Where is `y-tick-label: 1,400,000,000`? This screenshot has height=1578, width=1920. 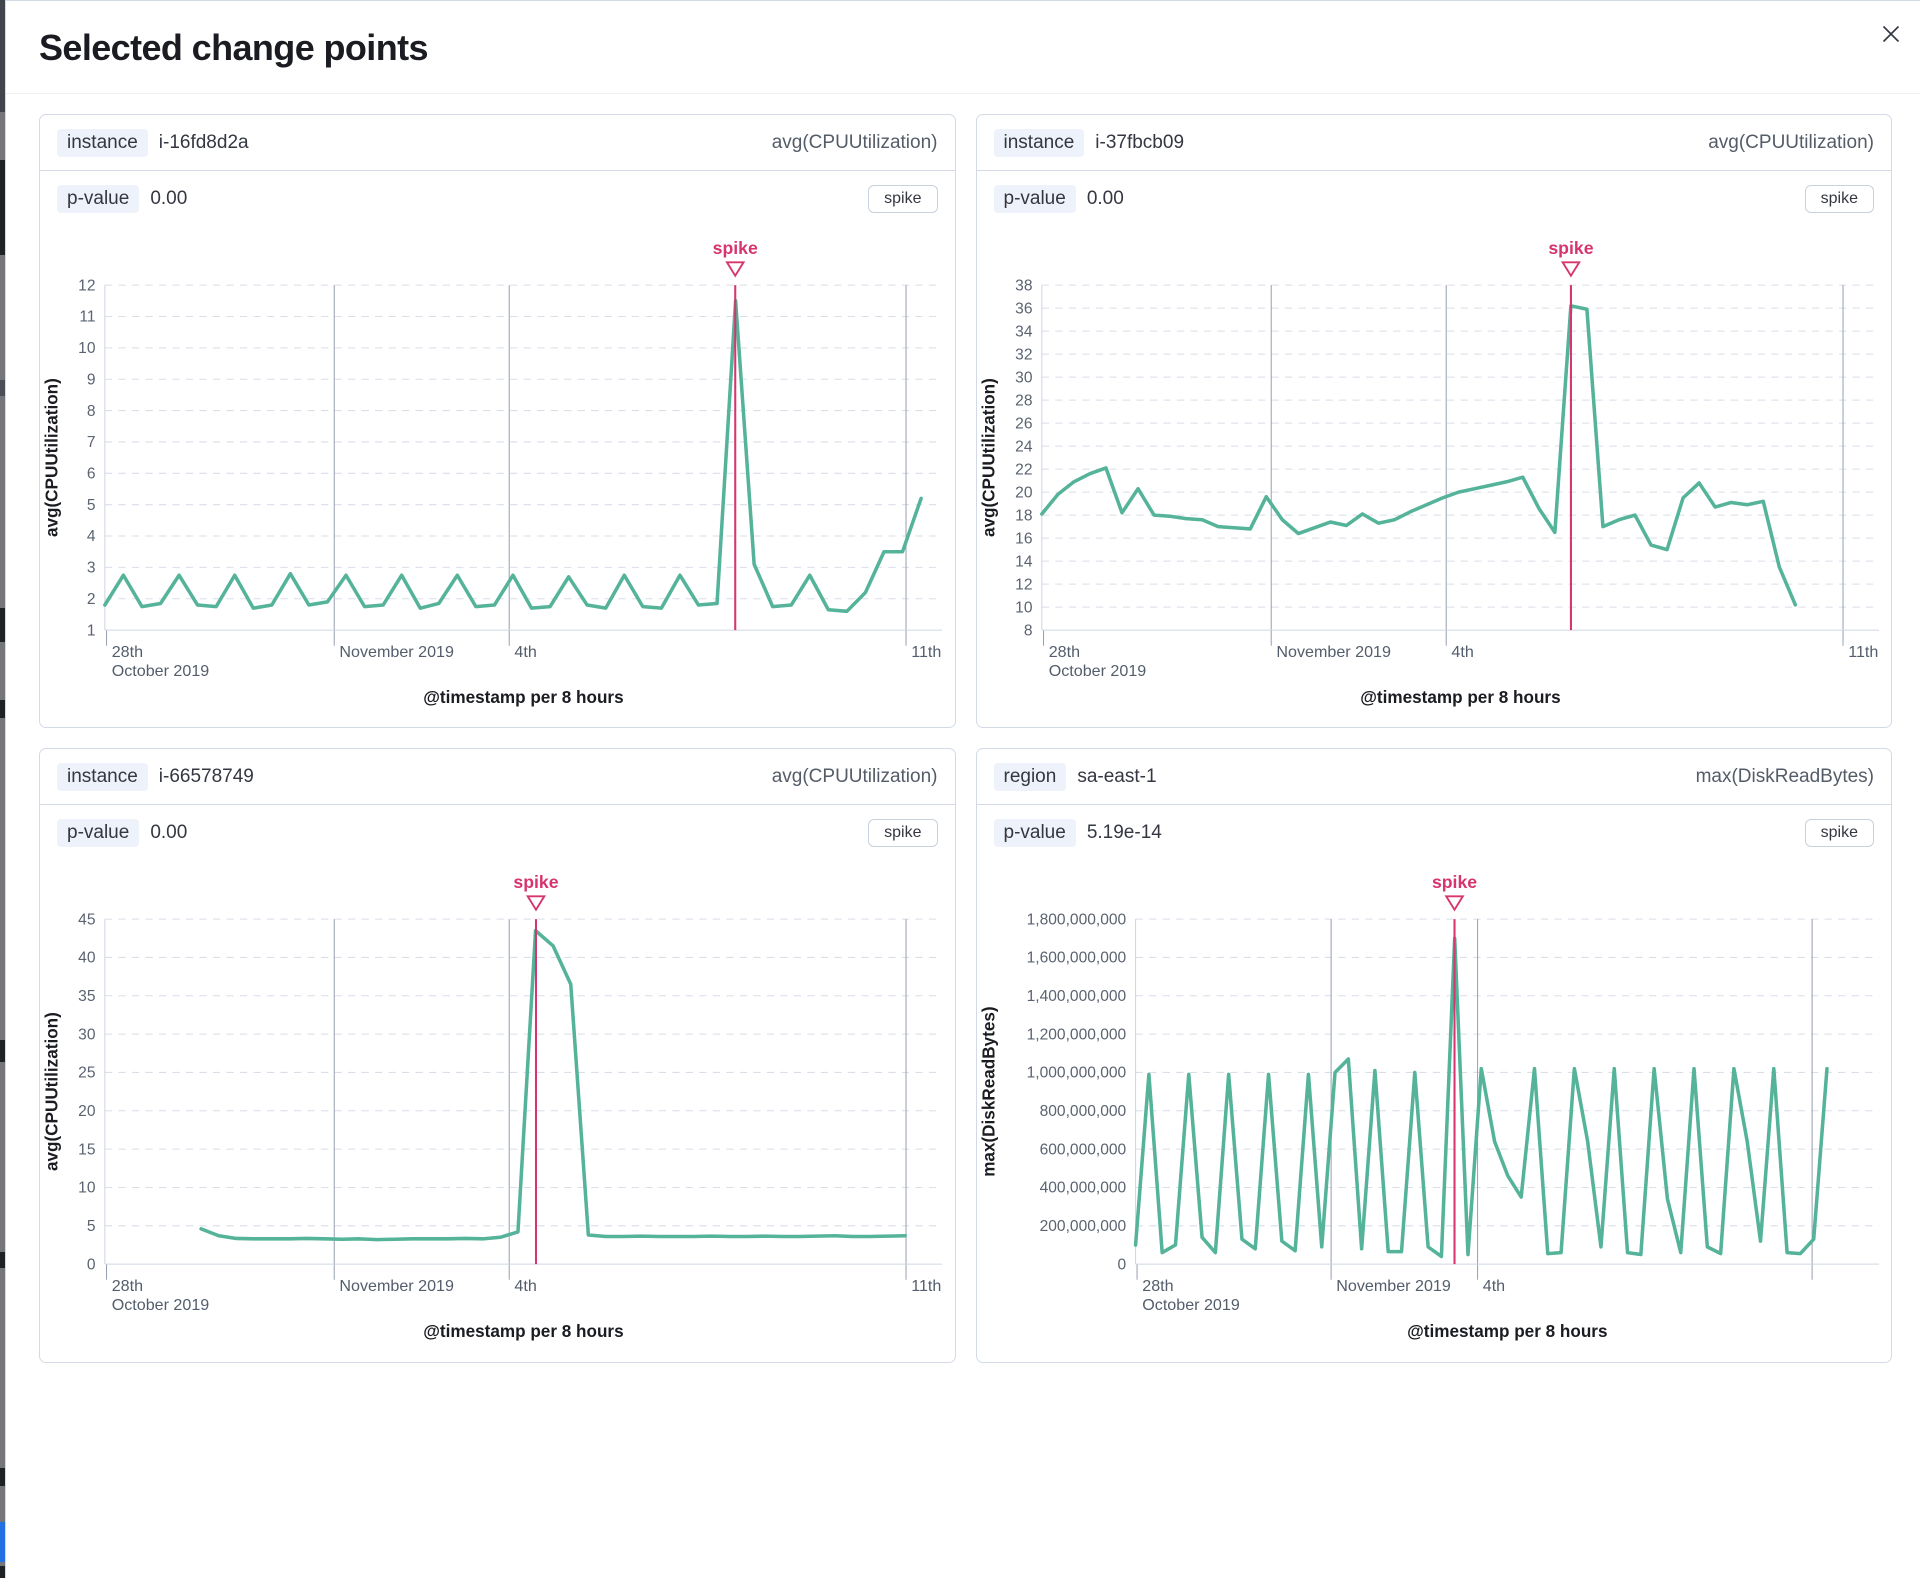
y-tick-label: 1,400,000,000 is located at coordinates (1076, 996).